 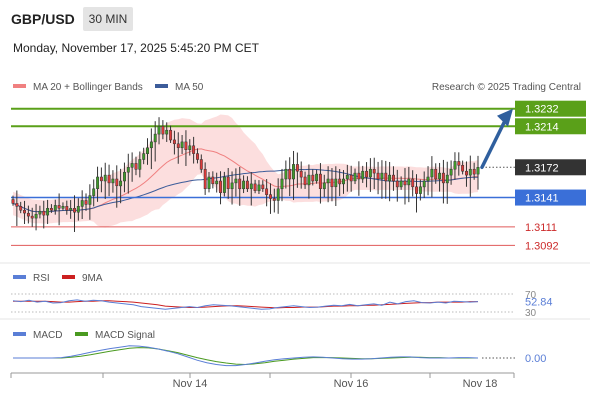 What do you see at coordinates (262, 381) in the screenshot?
I see `time-axis: Nov 14 Nov 16 Nov 18` at bounding box center [262, 381].